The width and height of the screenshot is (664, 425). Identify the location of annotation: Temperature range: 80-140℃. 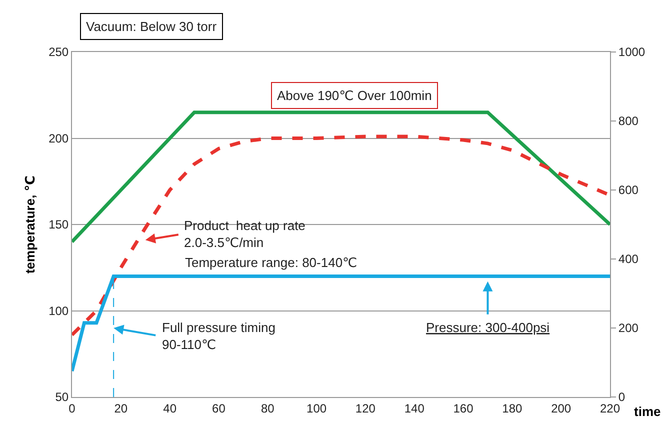
(271, 262).